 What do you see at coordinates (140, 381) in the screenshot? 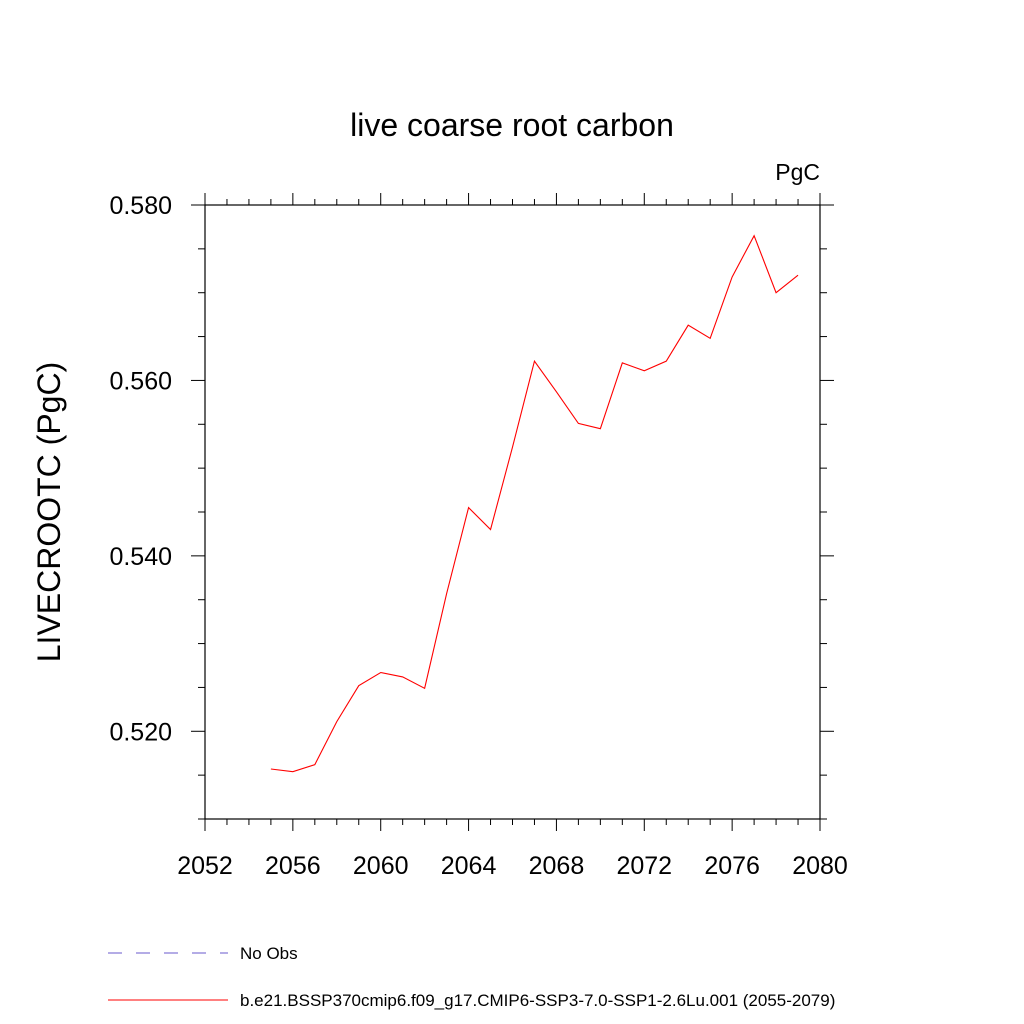
I see `y-tick-label: 0.560` at bounding box center [140, 381].